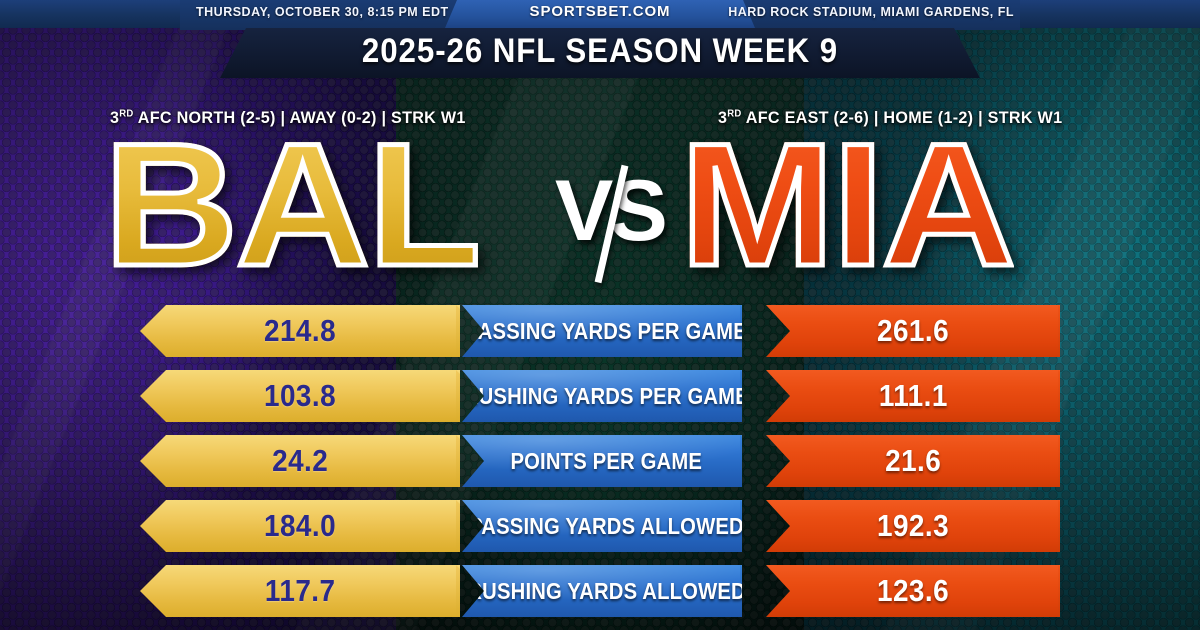  I want to click on home-stat-bar: 21.6, so click(913, 461).